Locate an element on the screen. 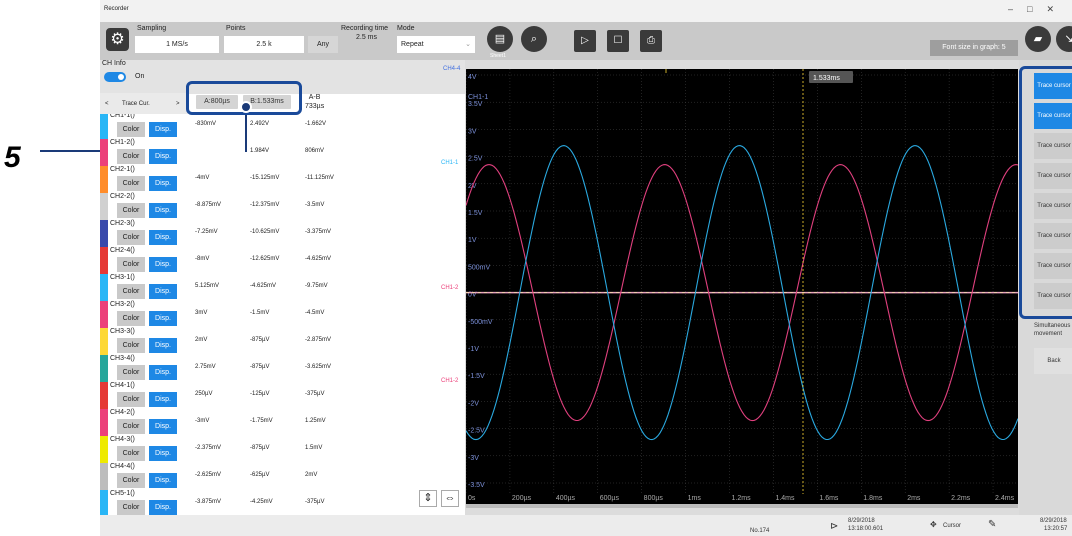 This screenshot has height=536, width=1072. stop-button: ☐ is located at coordinates (618, 41).